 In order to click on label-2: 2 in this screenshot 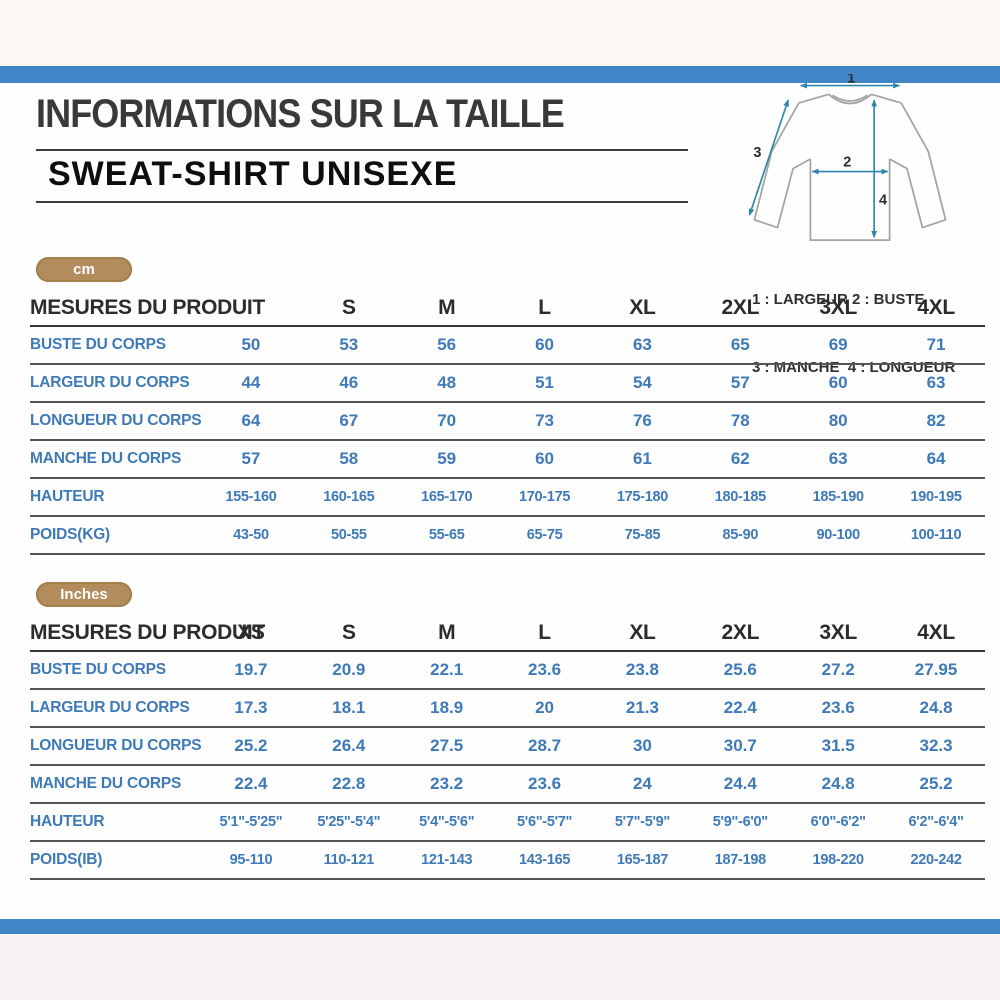, I will do `click(847, 163)`.